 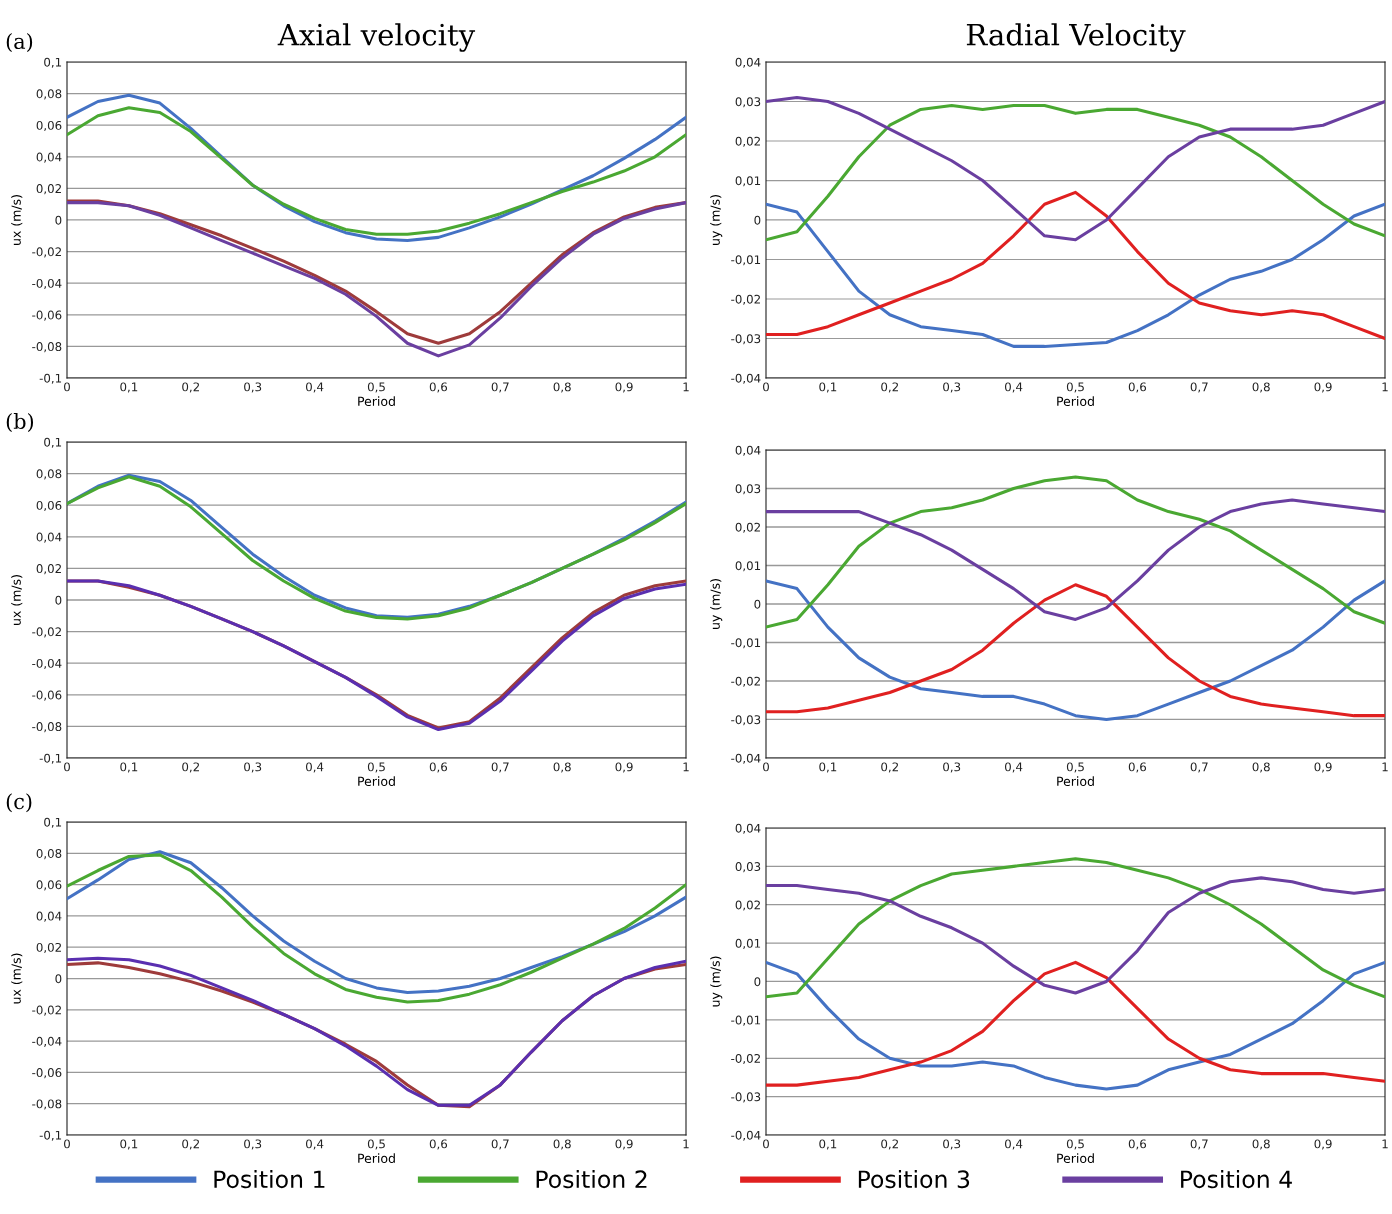 What do you see at coordinates (1076, 37) in the screenshot?
I see `chart-title: Radial Velocity` at bounding box center [1076, 37].